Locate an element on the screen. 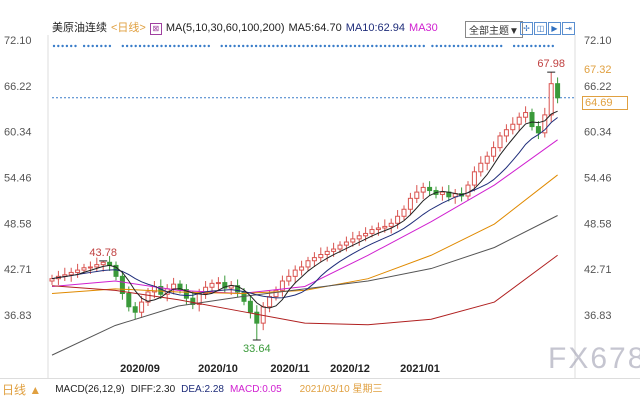  y-tick-right: 36.83 is located at coordinates (598, 316).